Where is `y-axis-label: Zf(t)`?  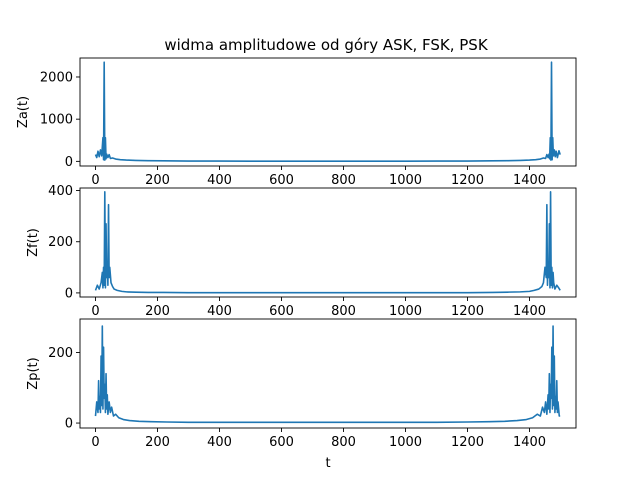
y-axis-label: Zf(t) is located at coordinates (33, 242).